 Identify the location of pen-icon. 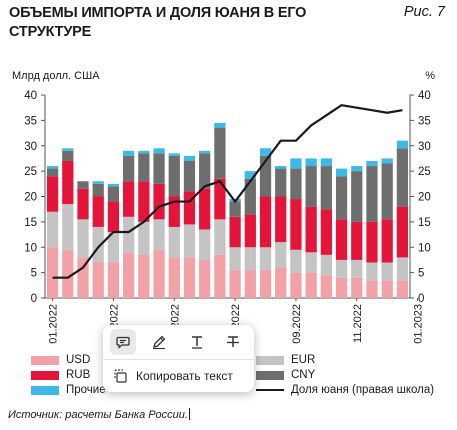
(159, 342).